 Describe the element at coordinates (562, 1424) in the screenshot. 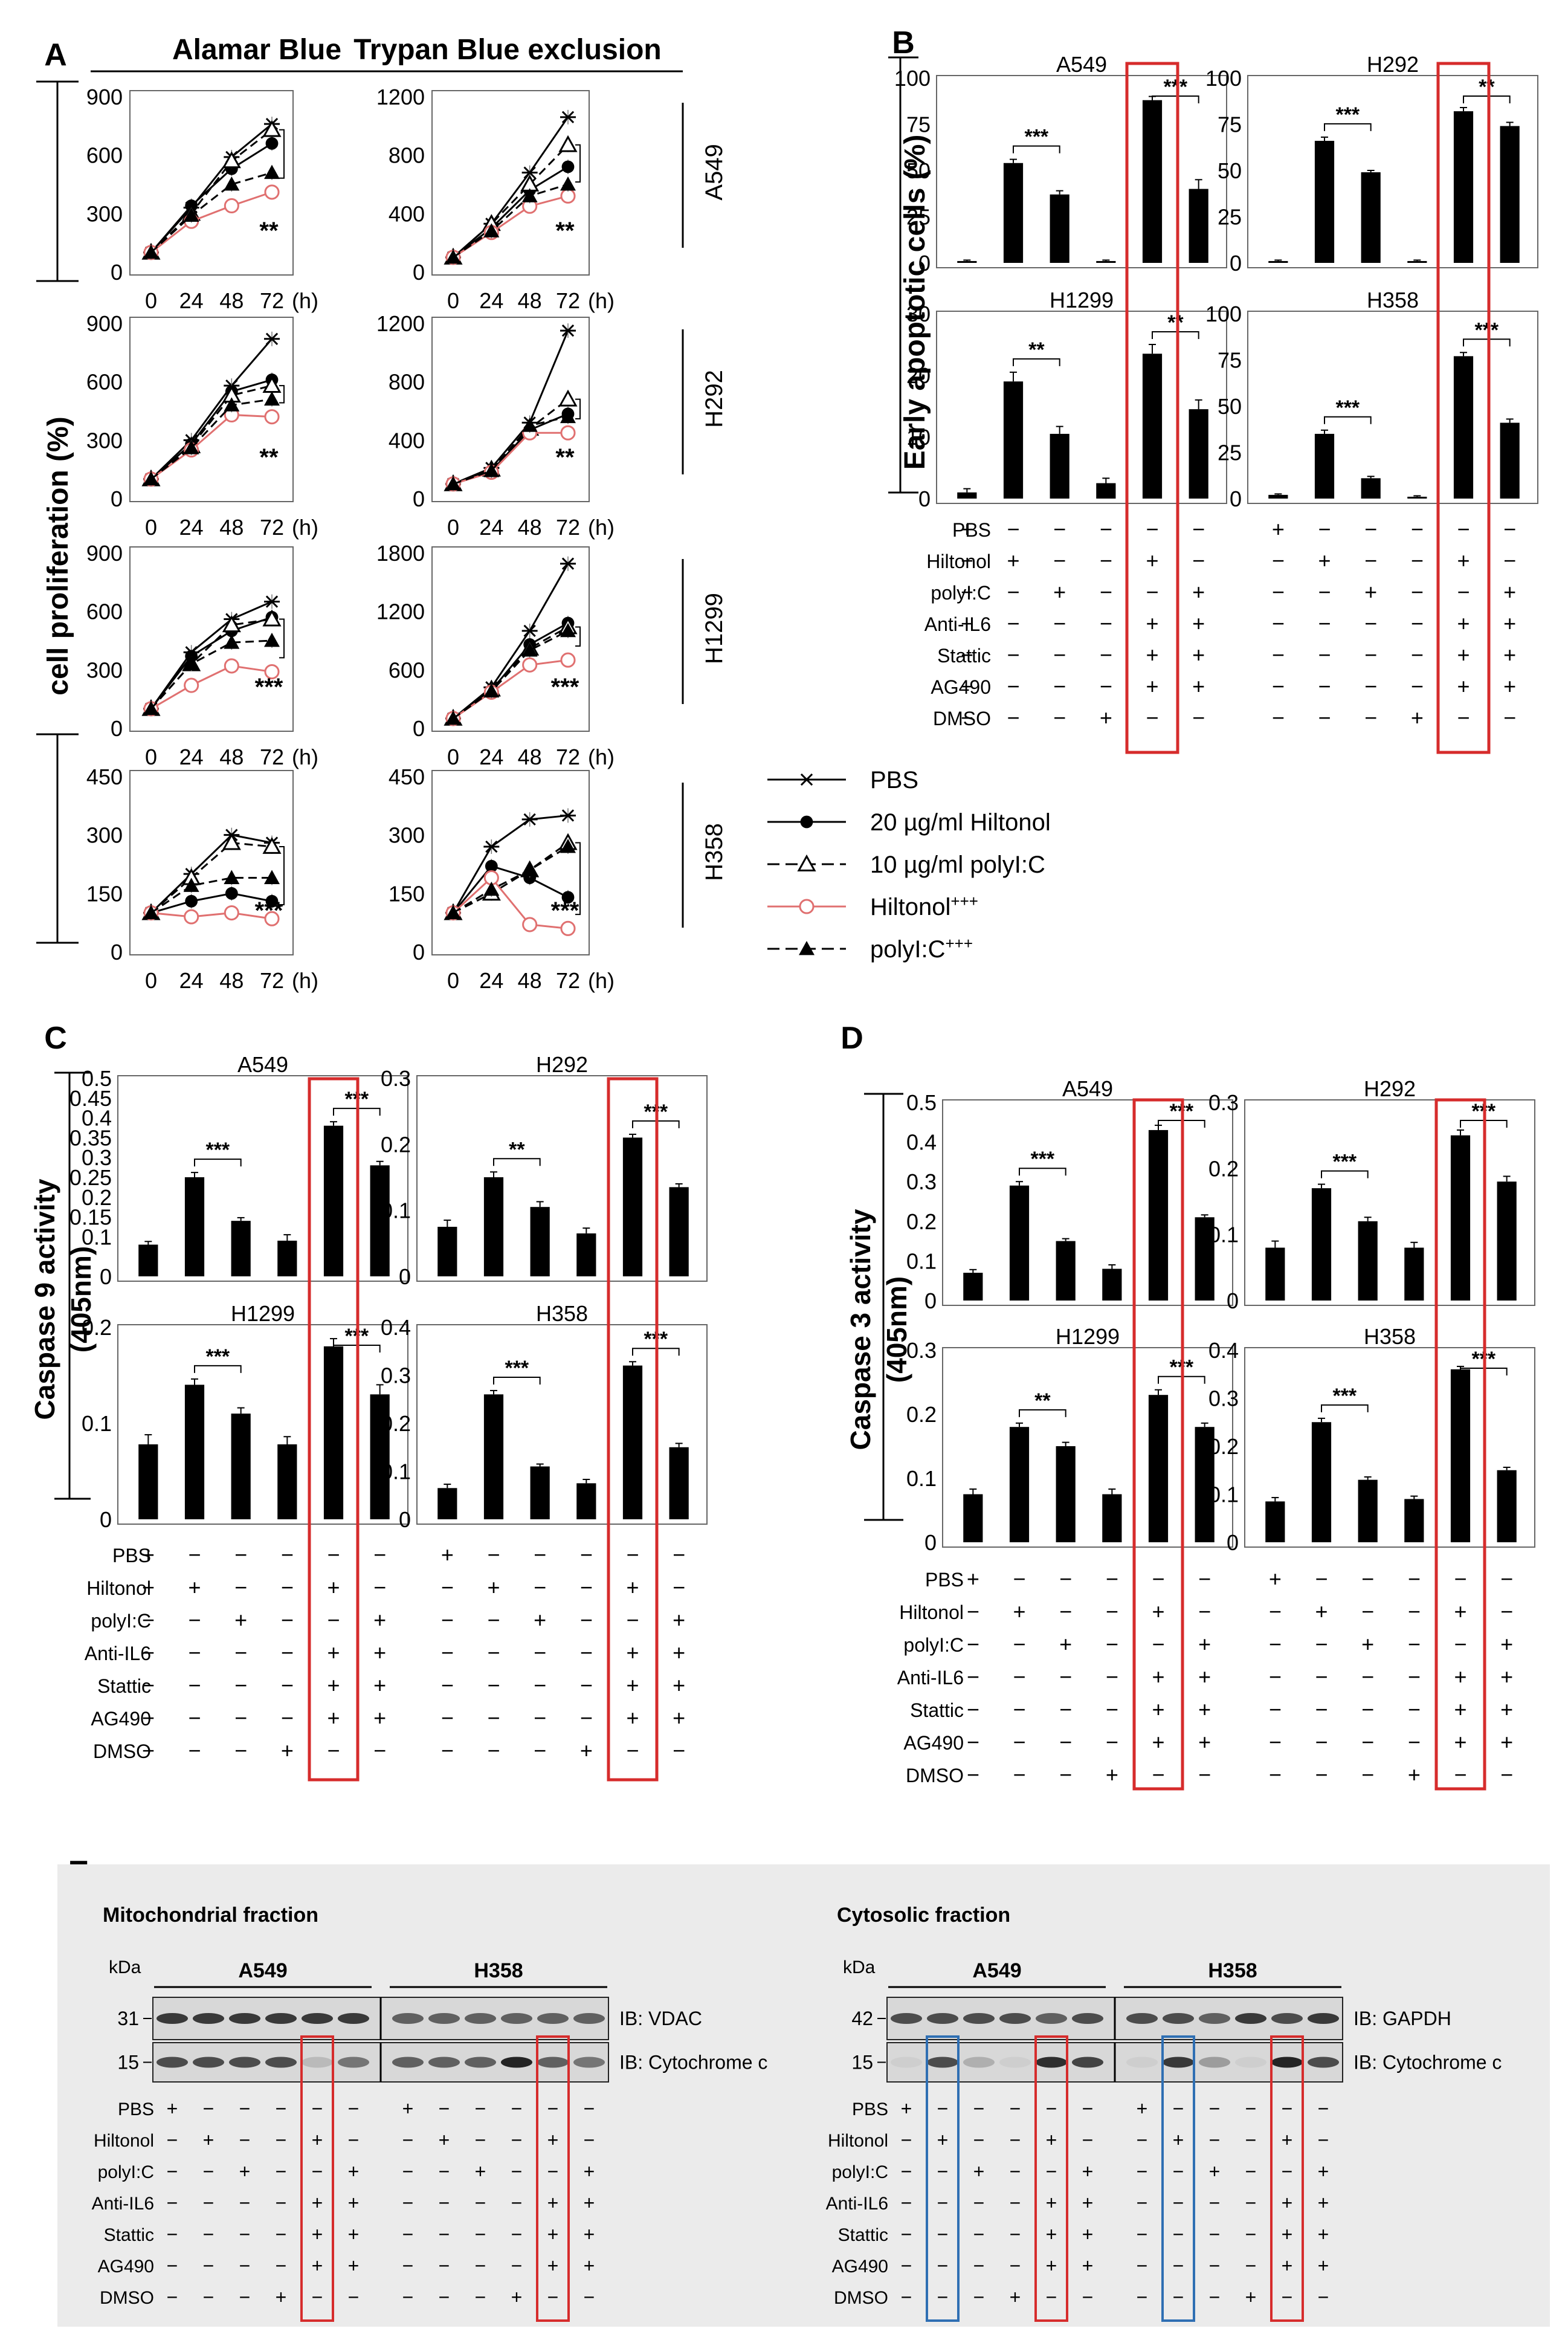

I see `panelC-frame-H358` at that location.